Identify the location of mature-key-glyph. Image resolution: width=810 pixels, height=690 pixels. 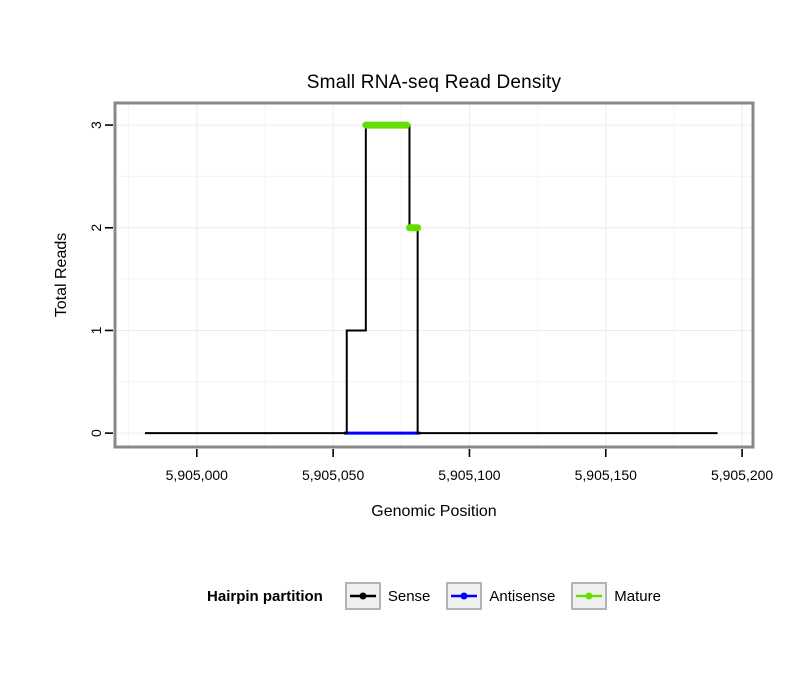
(589, 596).